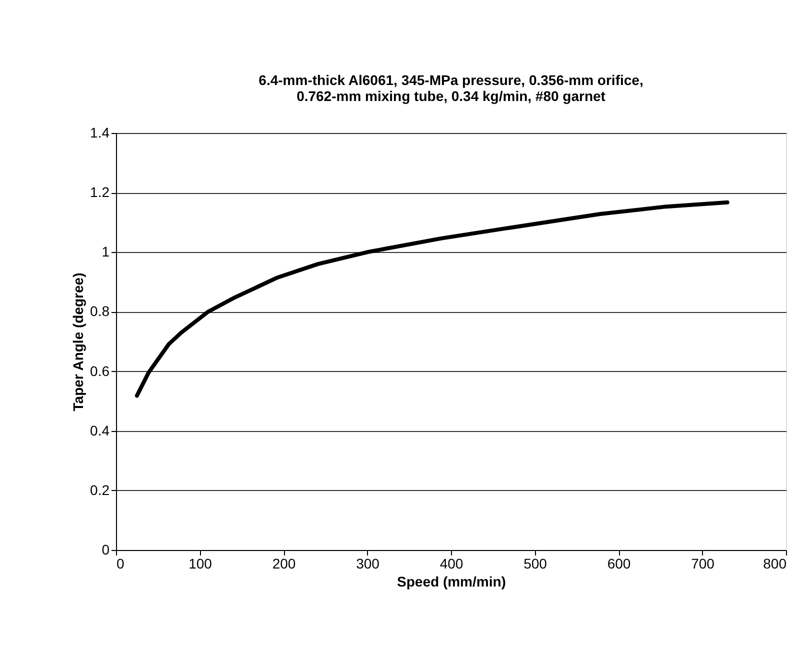 The image size is (809, 647). Describe the element at coordinates (100, 430) in the screenshot. I see `y-tick-label: 0.4` at that location.